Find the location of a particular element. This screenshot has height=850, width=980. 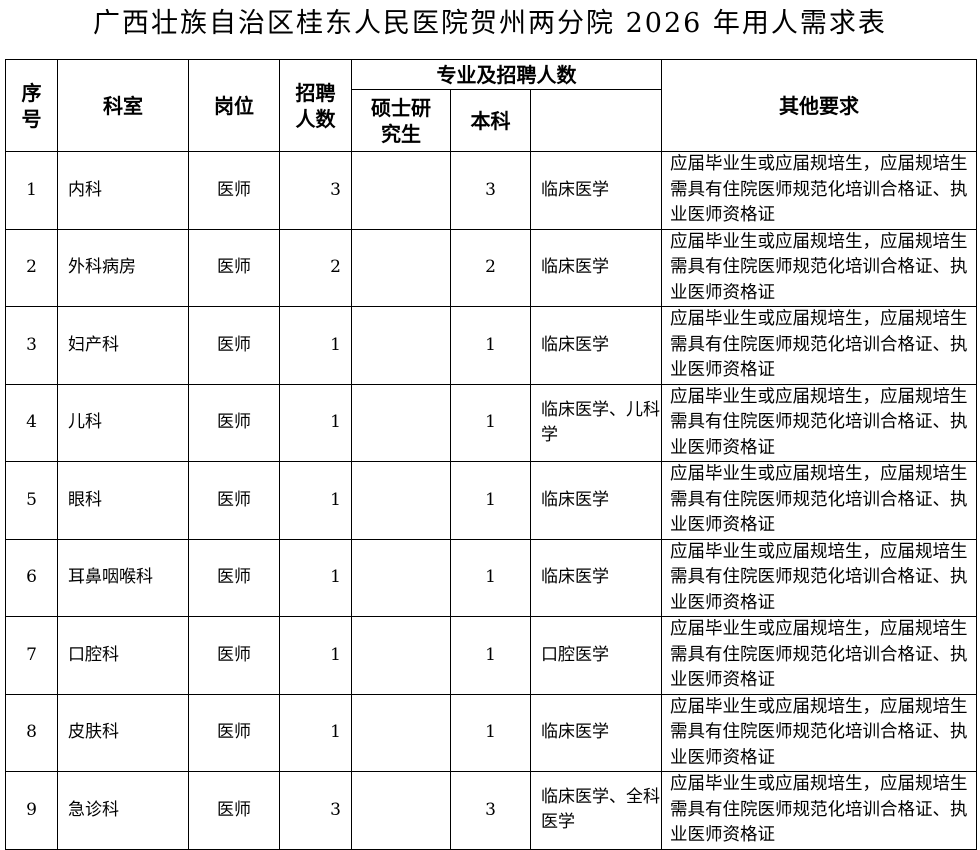

header-bachelor: 本科 is located at coordinates (490, 120).